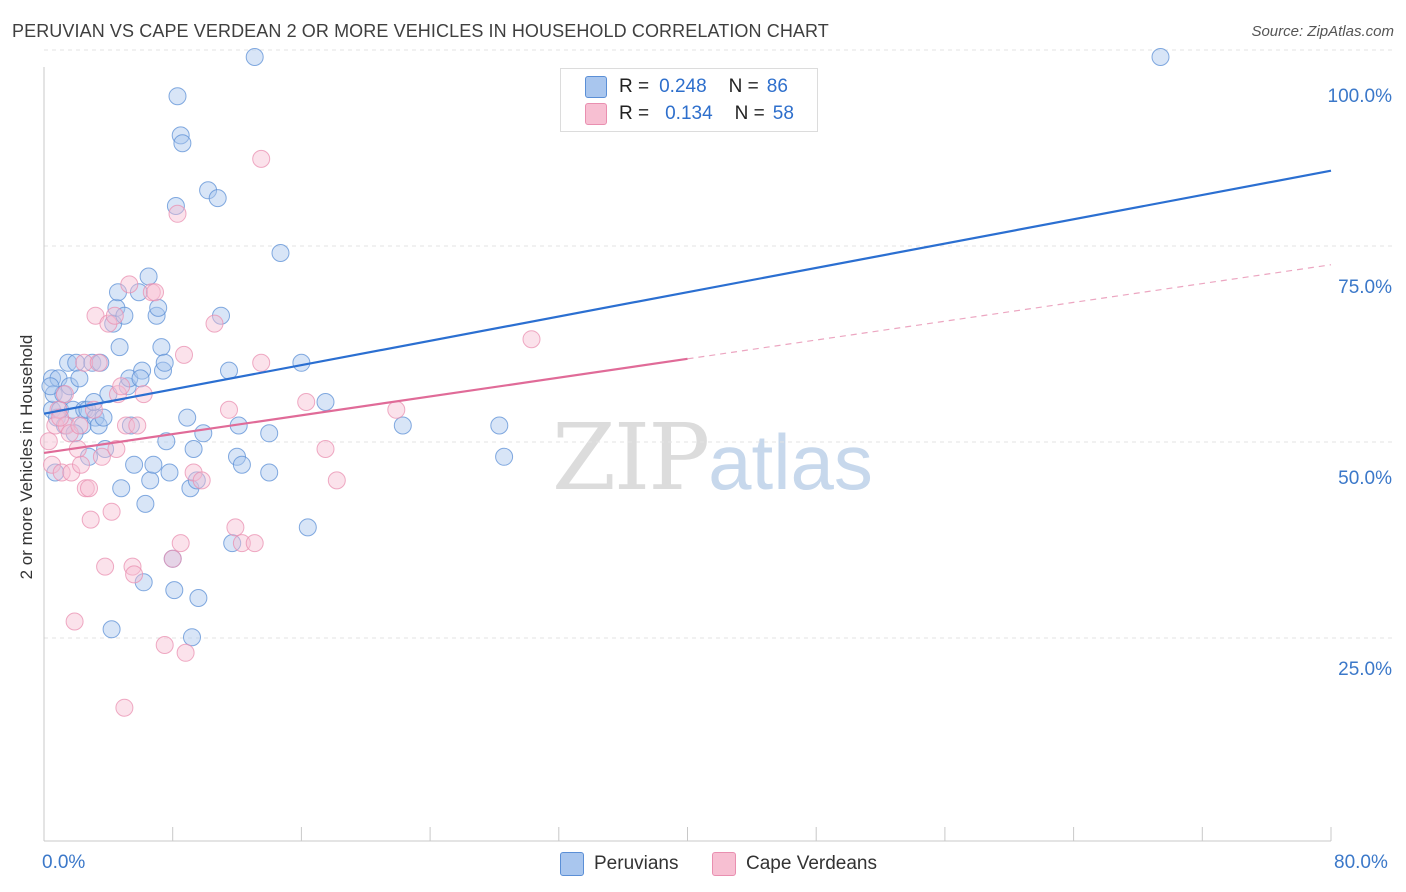  I want to click on y-tick-label-100: 100.0%, so click(1359, 96).